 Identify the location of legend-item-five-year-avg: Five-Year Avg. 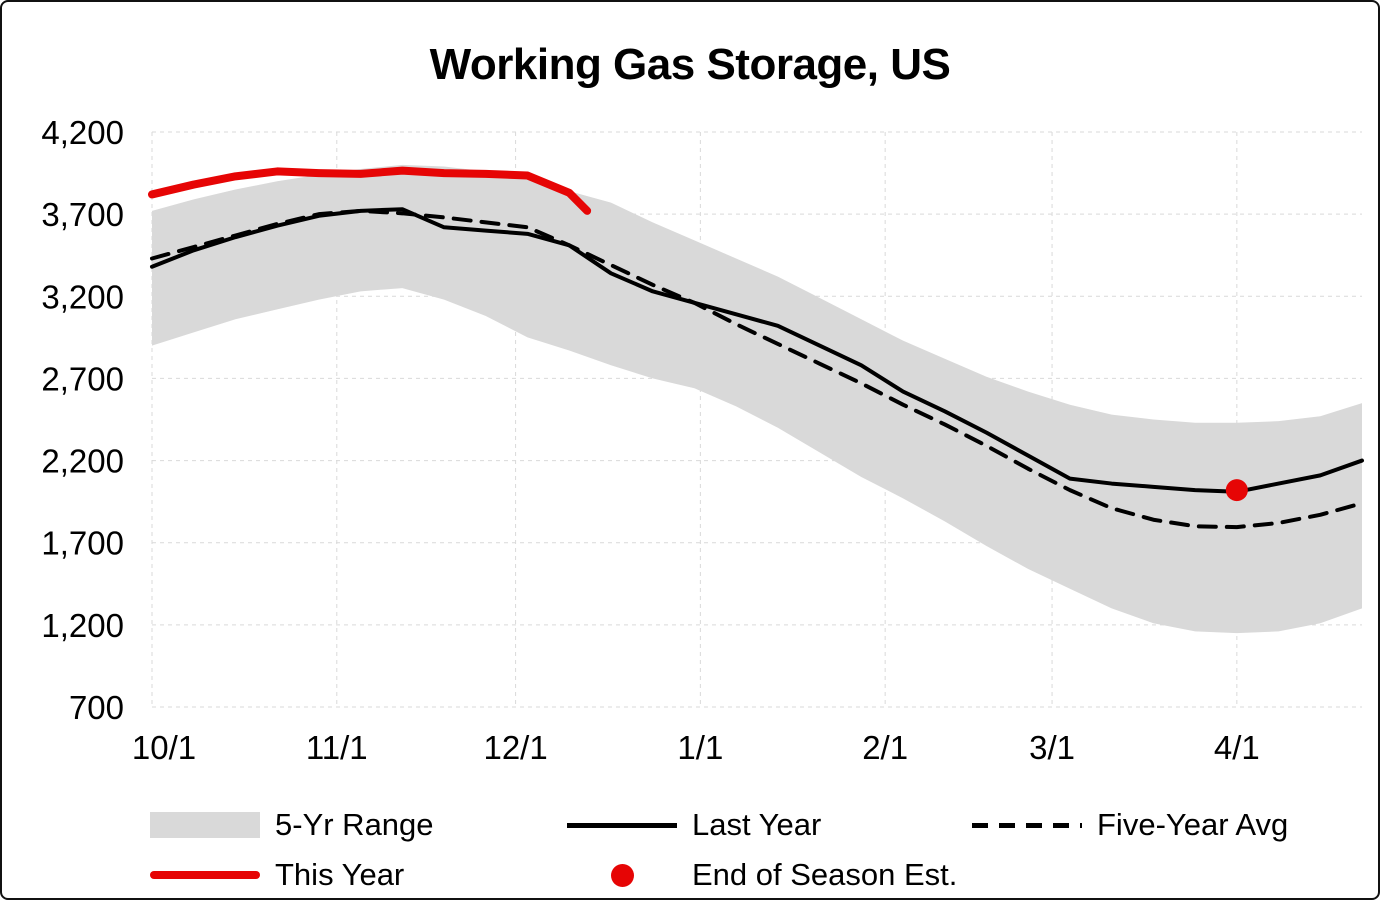
(1130, 825).